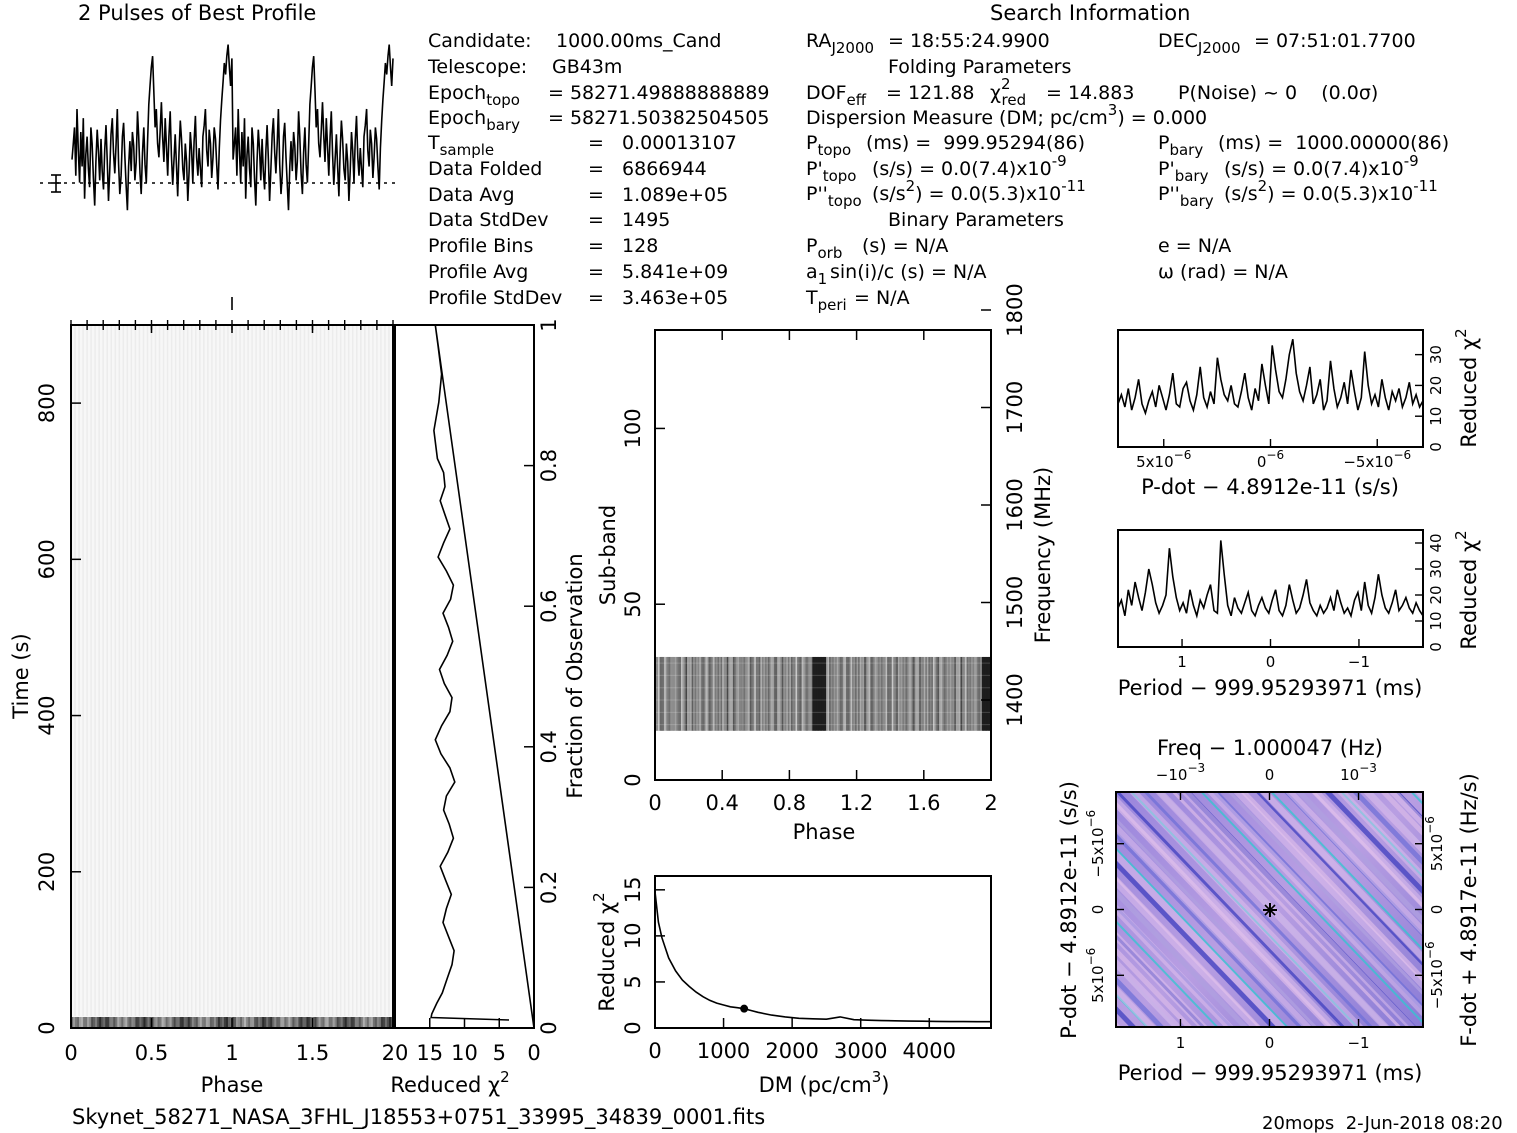 The image size is (1517, 1133). Describe the element at coordinates (499, 1053) in the screenshot. I see `time-chi2-x-tick-label: 5` at that location.